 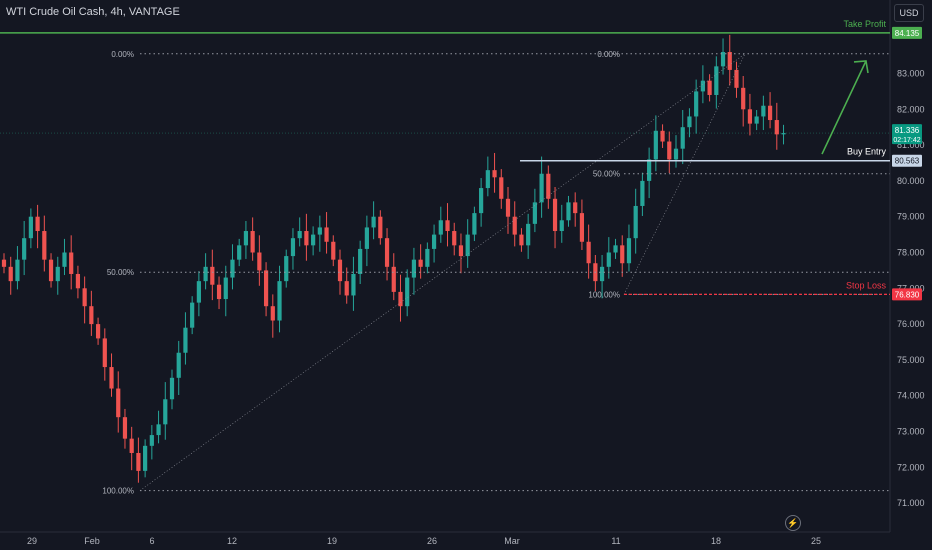 What do you see at coordinates (911, 432) in the screenshot?
I see `y-tick-label: 73.000` at bounding box center [911, 432].